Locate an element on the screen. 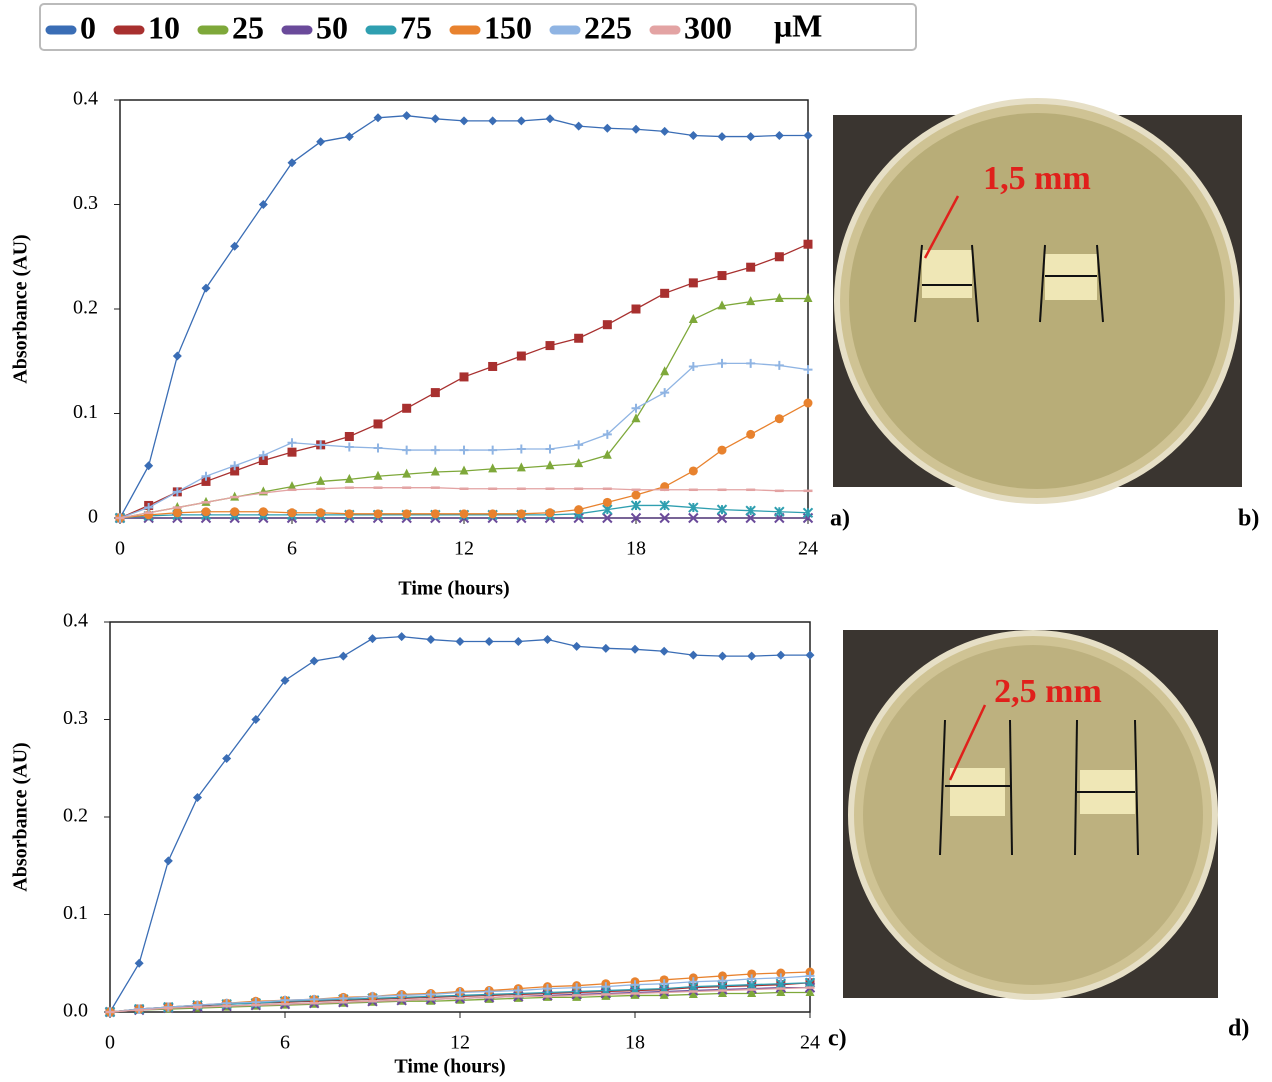 Image resolution: width=1272 pixels, height=1082 pixels. legend-label: 10 is located at coordinates (164, 27).